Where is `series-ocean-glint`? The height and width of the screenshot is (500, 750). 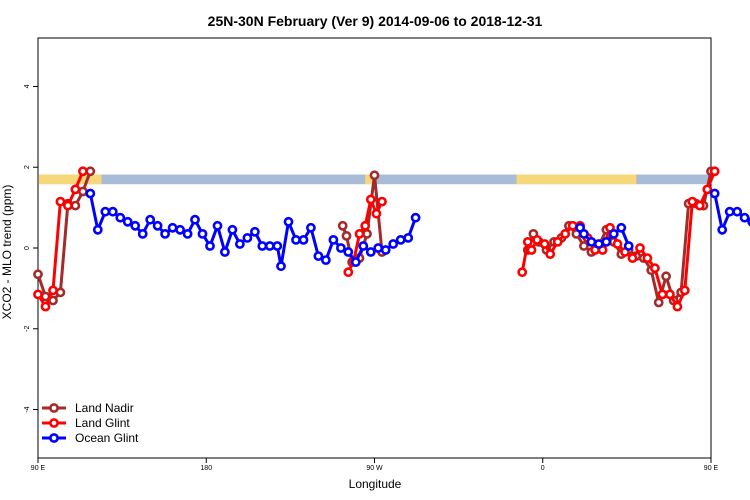 series-ocean-glint is located at coordinates (662, 219).